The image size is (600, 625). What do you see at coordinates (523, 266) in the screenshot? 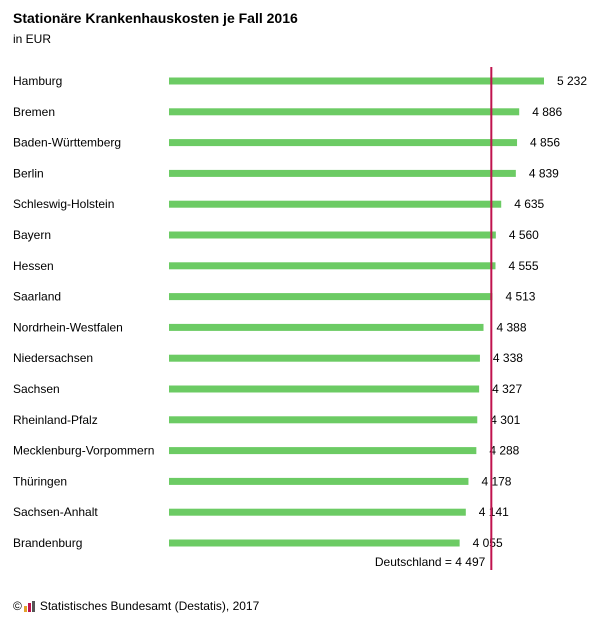
I see `value-label: 4 555` at bounding box center [523, 266].